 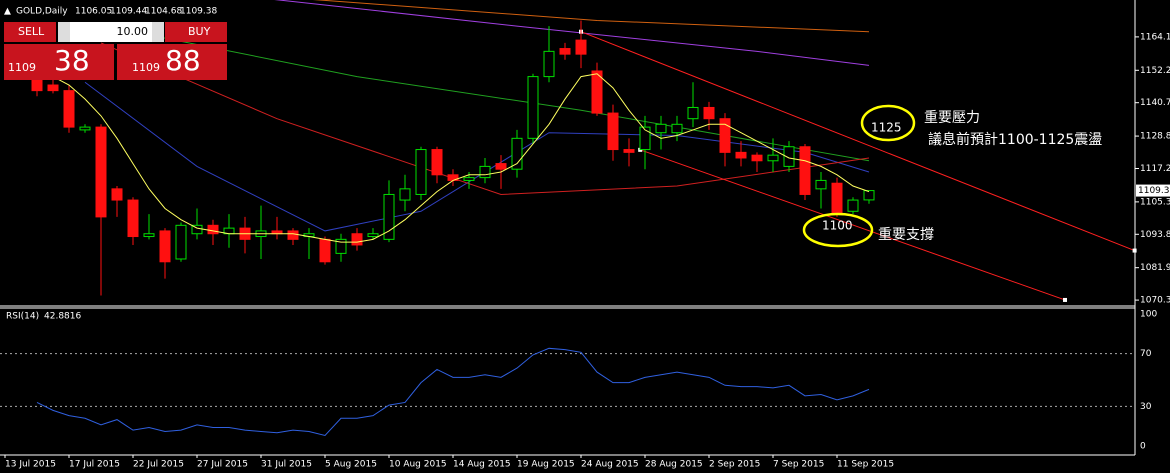 I want to click on x-tick-label: 24 Aug 2015, so click(x=610, y=465).